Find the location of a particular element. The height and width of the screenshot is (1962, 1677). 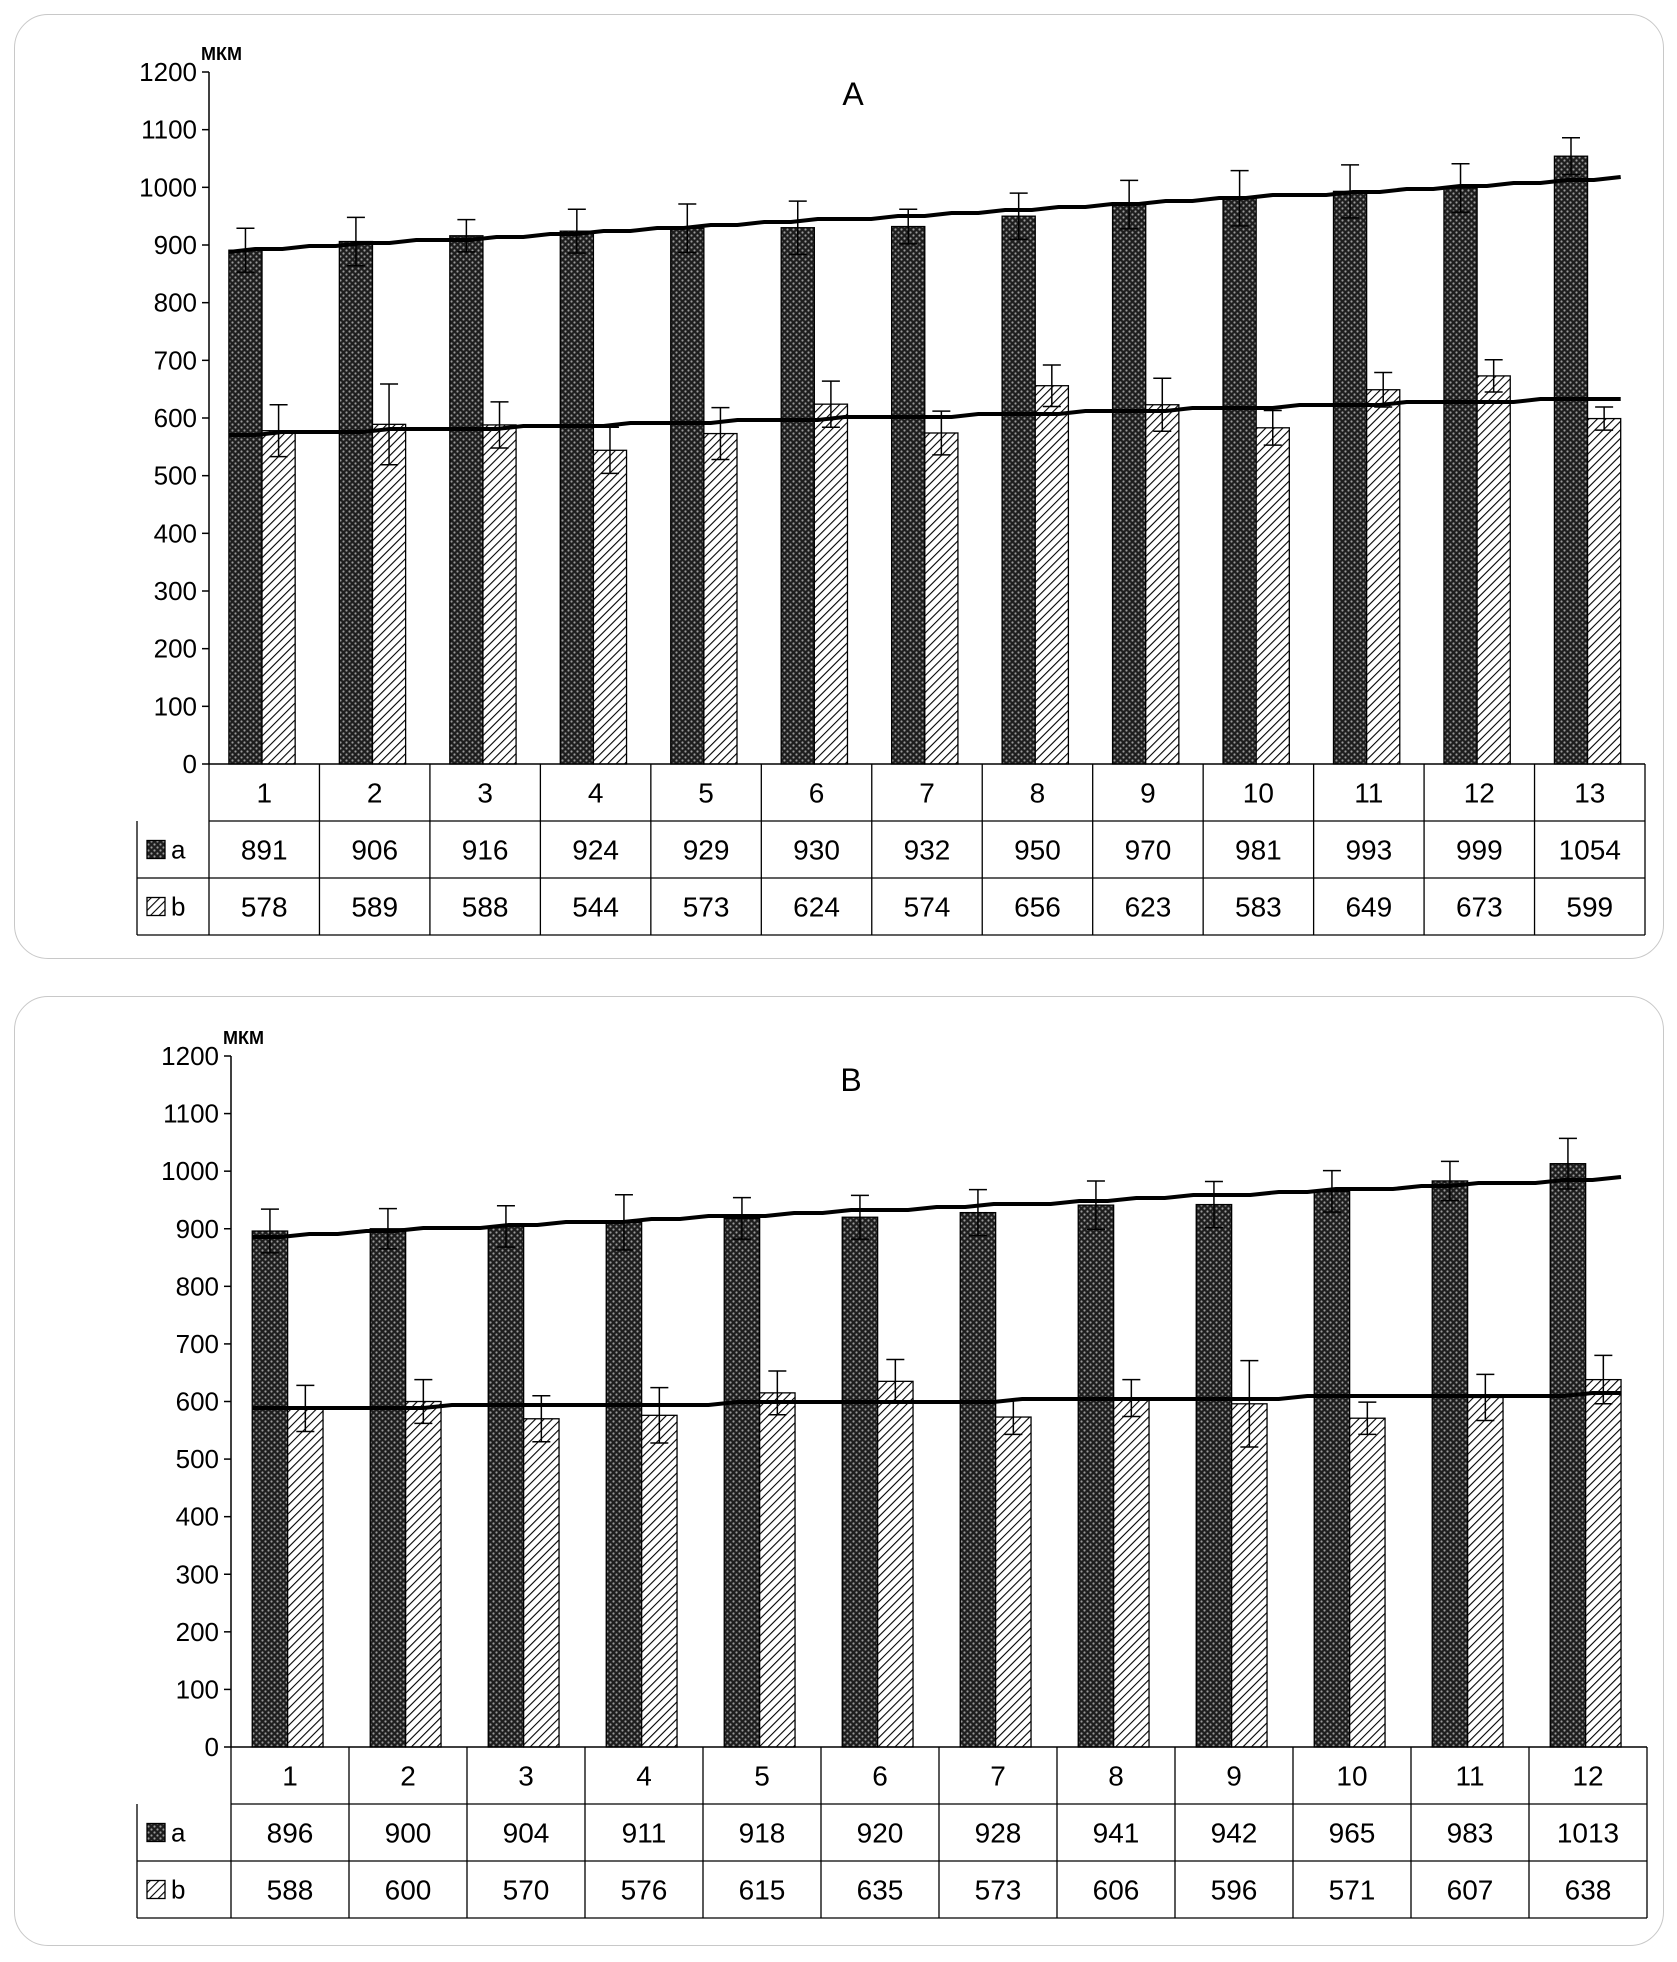

data-value-b: 576 is located at coordinates (644, 1890).